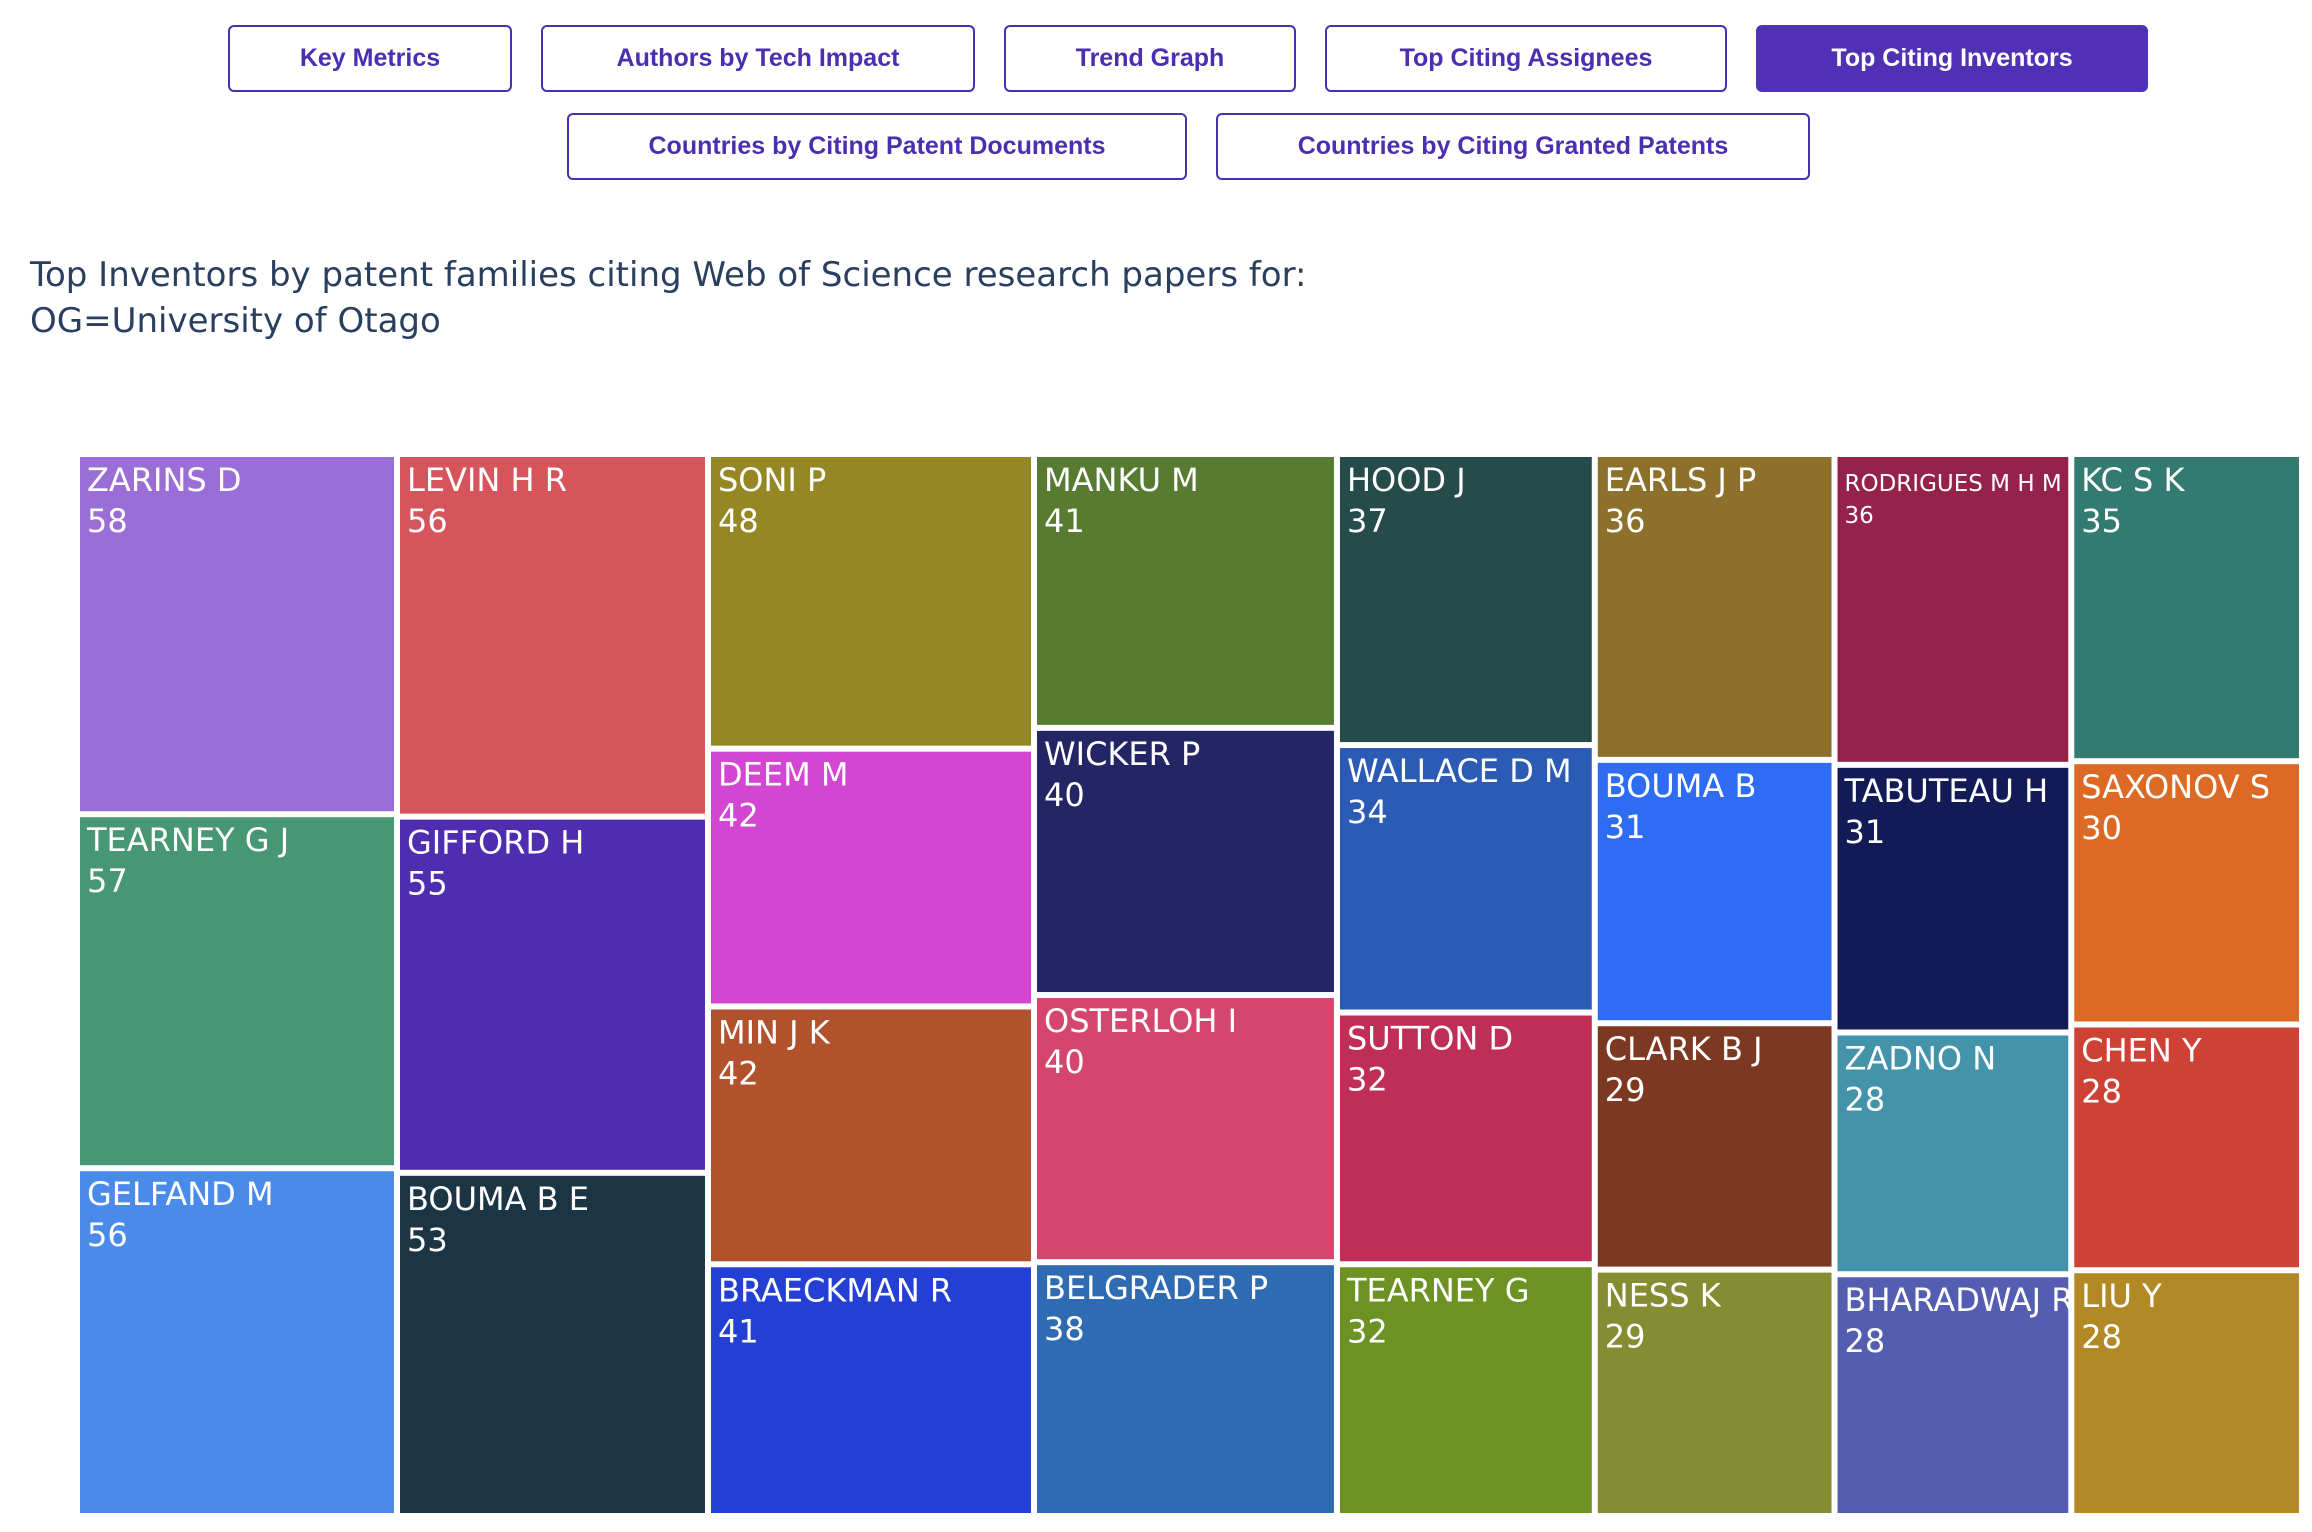  I want to click on treemap-cell-label: KC S K, so click(2133, 480).